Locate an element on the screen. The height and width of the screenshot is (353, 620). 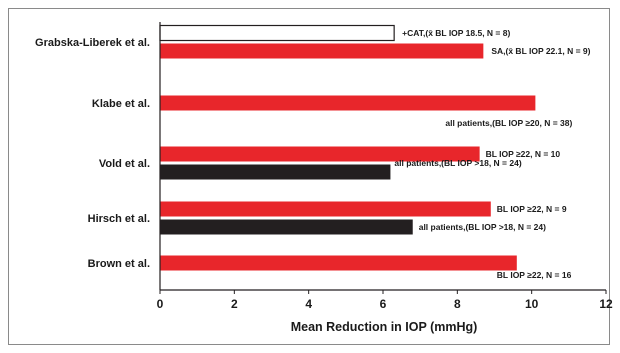
x-tick-label: 6 is located at coordinates (383, 304).